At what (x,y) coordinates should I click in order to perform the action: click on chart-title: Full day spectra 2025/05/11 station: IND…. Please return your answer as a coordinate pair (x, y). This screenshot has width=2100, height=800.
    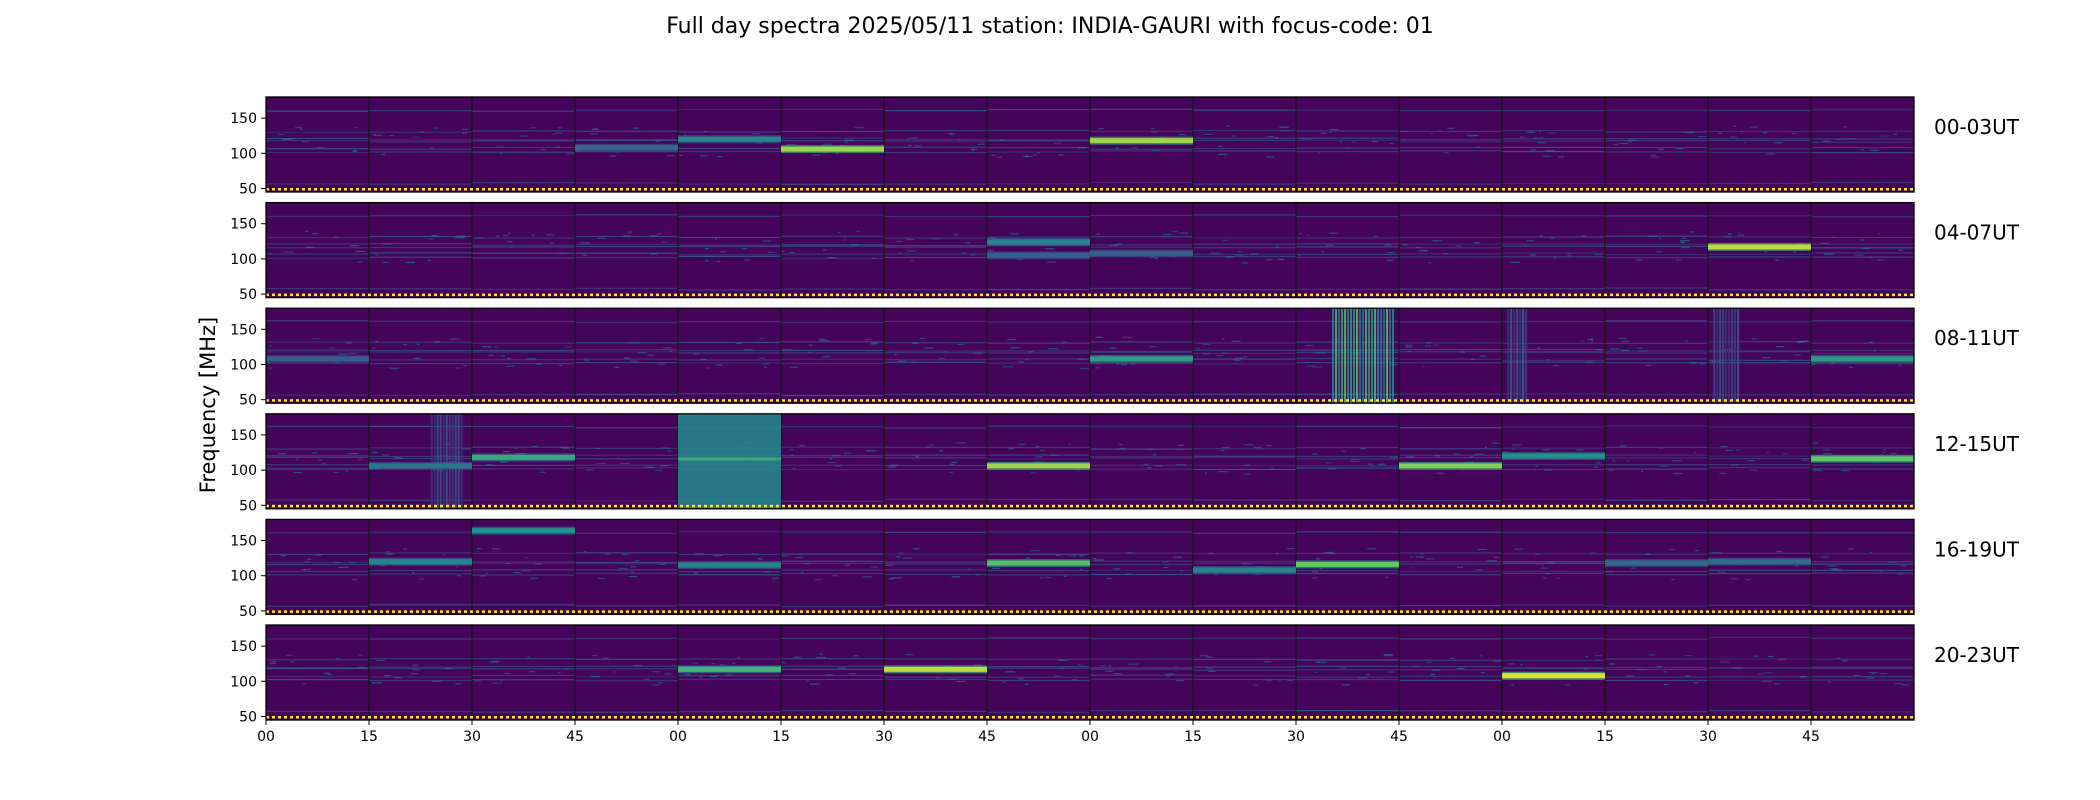
    Looking at the image, I should click on (1050, 26).